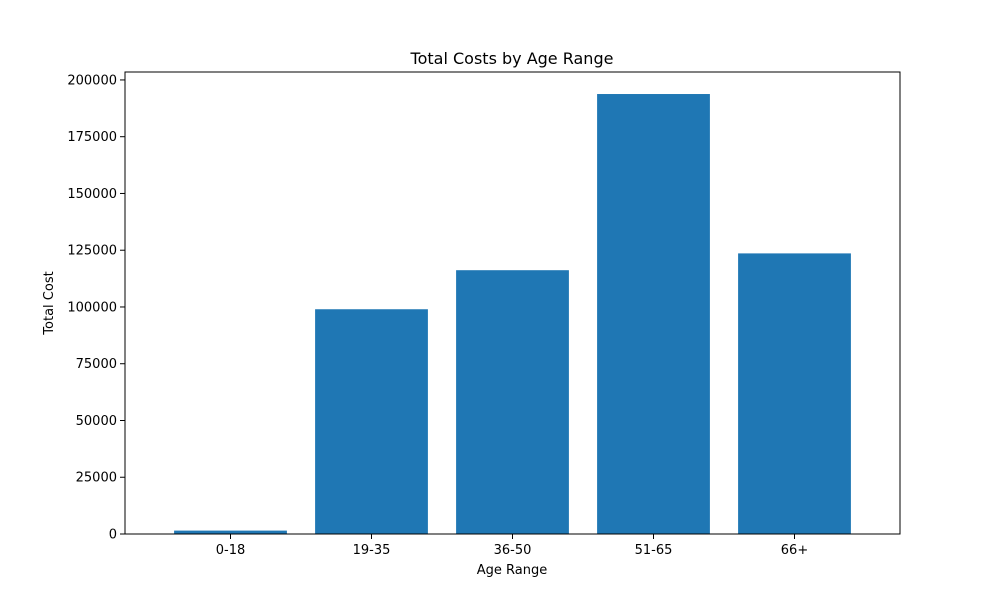  What do you see at coordinates (513, 550) in the screenshot?
I see `x-tick-label: 36-50` at bounding box center [513, 550].